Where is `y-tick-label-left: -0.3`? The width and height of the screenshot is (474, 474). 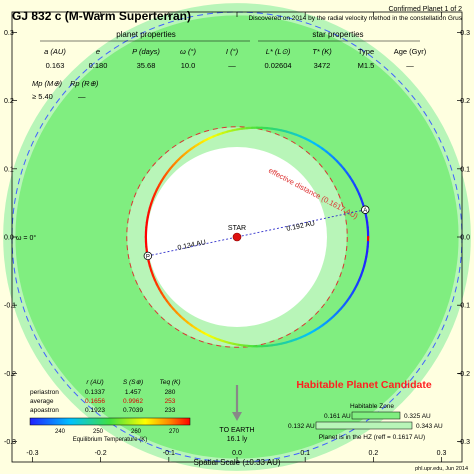 y-tick-label-left: -0.3 is located at coordinates (10, 442).